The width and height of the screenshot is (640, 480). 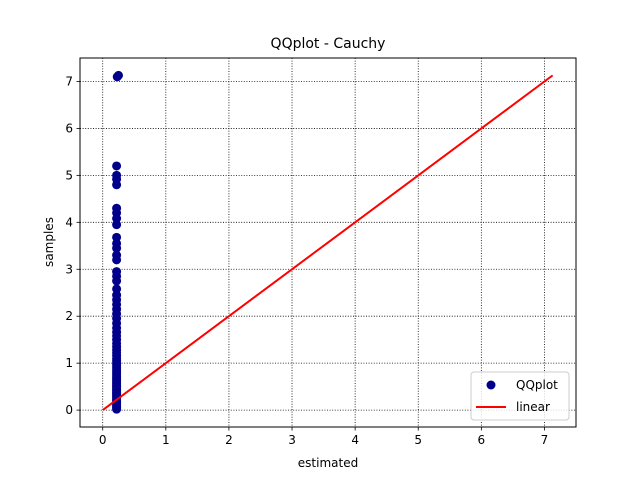 What do you see at coordinates (166, 440) in the screenshot?
I see `x-tick-label: 1` at bounding box center [166, 440].